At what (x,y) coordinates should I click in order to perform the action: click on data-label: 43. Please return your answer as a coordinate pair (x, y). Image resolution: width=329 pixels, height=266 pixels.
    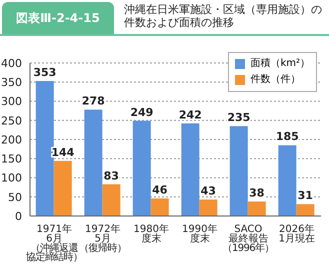
    Looking at the image, I should click on (208, 191).